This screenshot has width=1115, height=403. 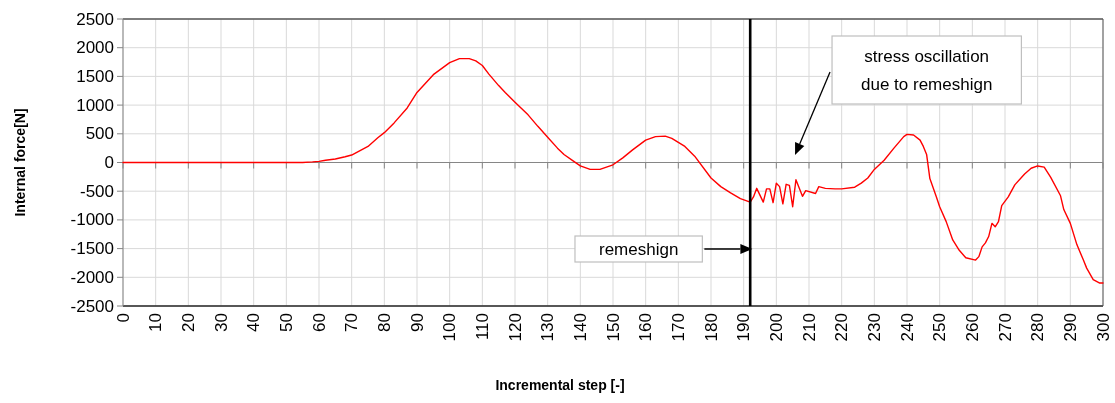 I want to click on y-tick-label: 2000, so click(x=95, y=48).